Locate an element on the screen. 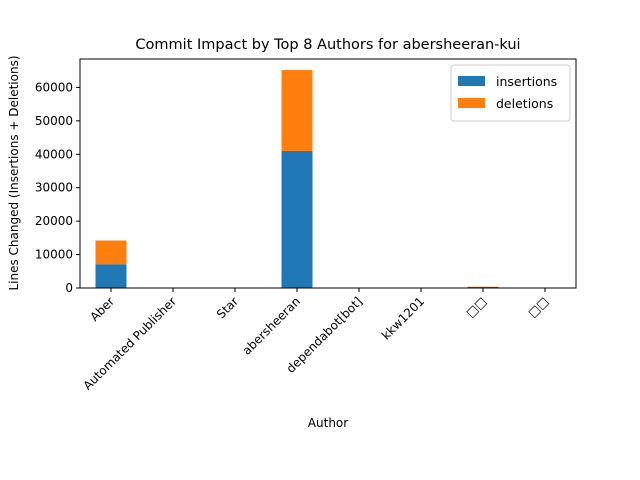 This screenshot has width=640, height=480. legend-swatch-deletions is located at coordinates (471, 103).